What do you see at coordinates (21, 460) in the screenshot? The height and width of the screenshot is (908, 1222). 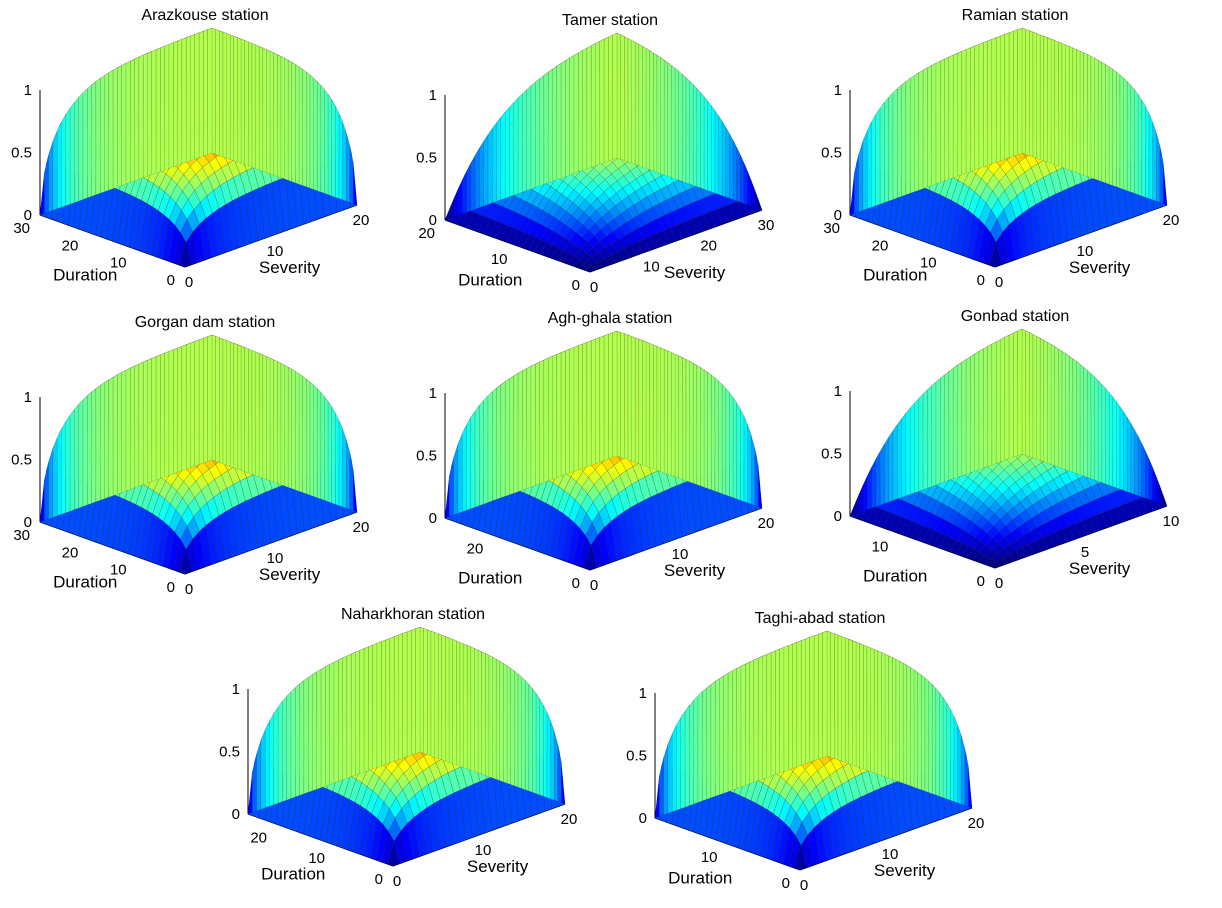 I see `z-tick-label: 0.5` at bounding box center [21, 460].